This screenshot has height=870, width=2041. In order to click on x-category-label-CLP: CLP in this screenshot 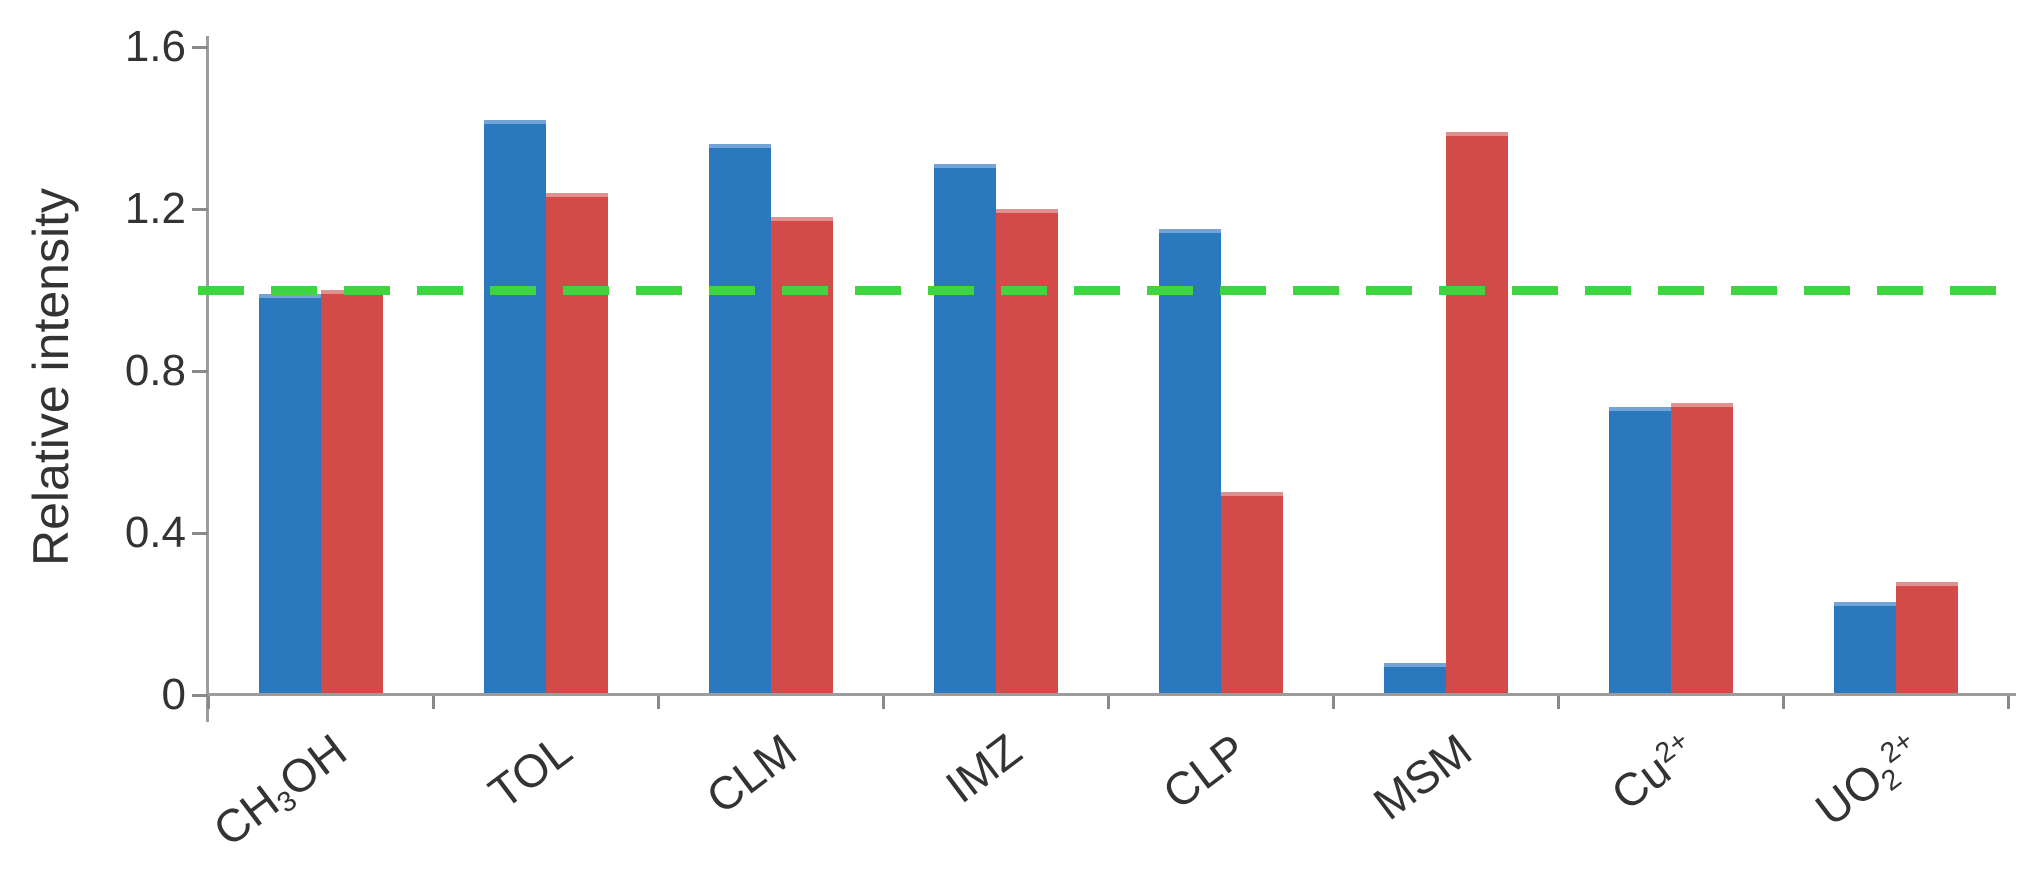, I will do `click(1204, 771)`.